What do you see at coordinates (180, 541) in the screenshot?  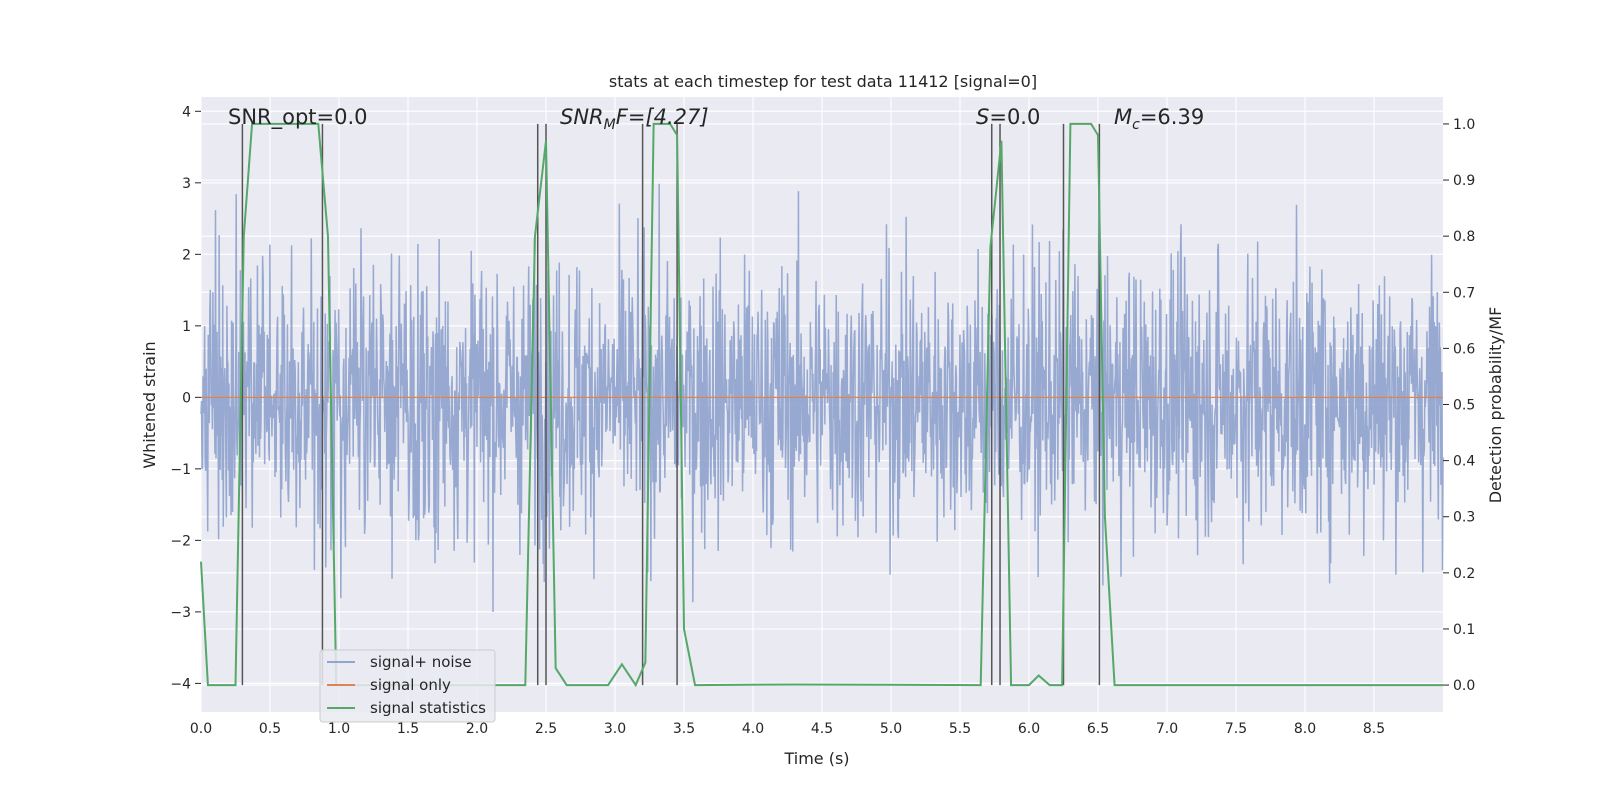 I see `y-tick-label: −2` at bounding box center [180, 541].